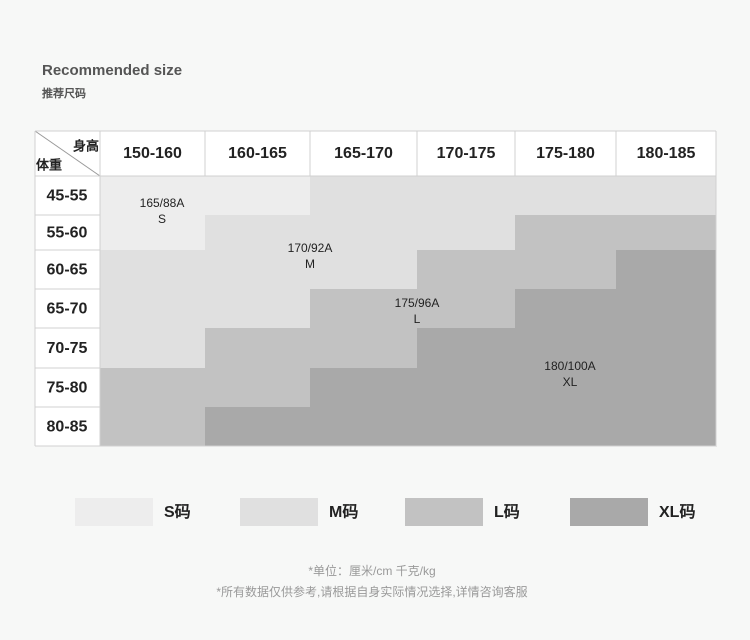 This screenshot has width=750, height=640. Describe the element at coordinates (64, 93) in the screenshot. I see `subtitle: 推荐尺码` at that location.